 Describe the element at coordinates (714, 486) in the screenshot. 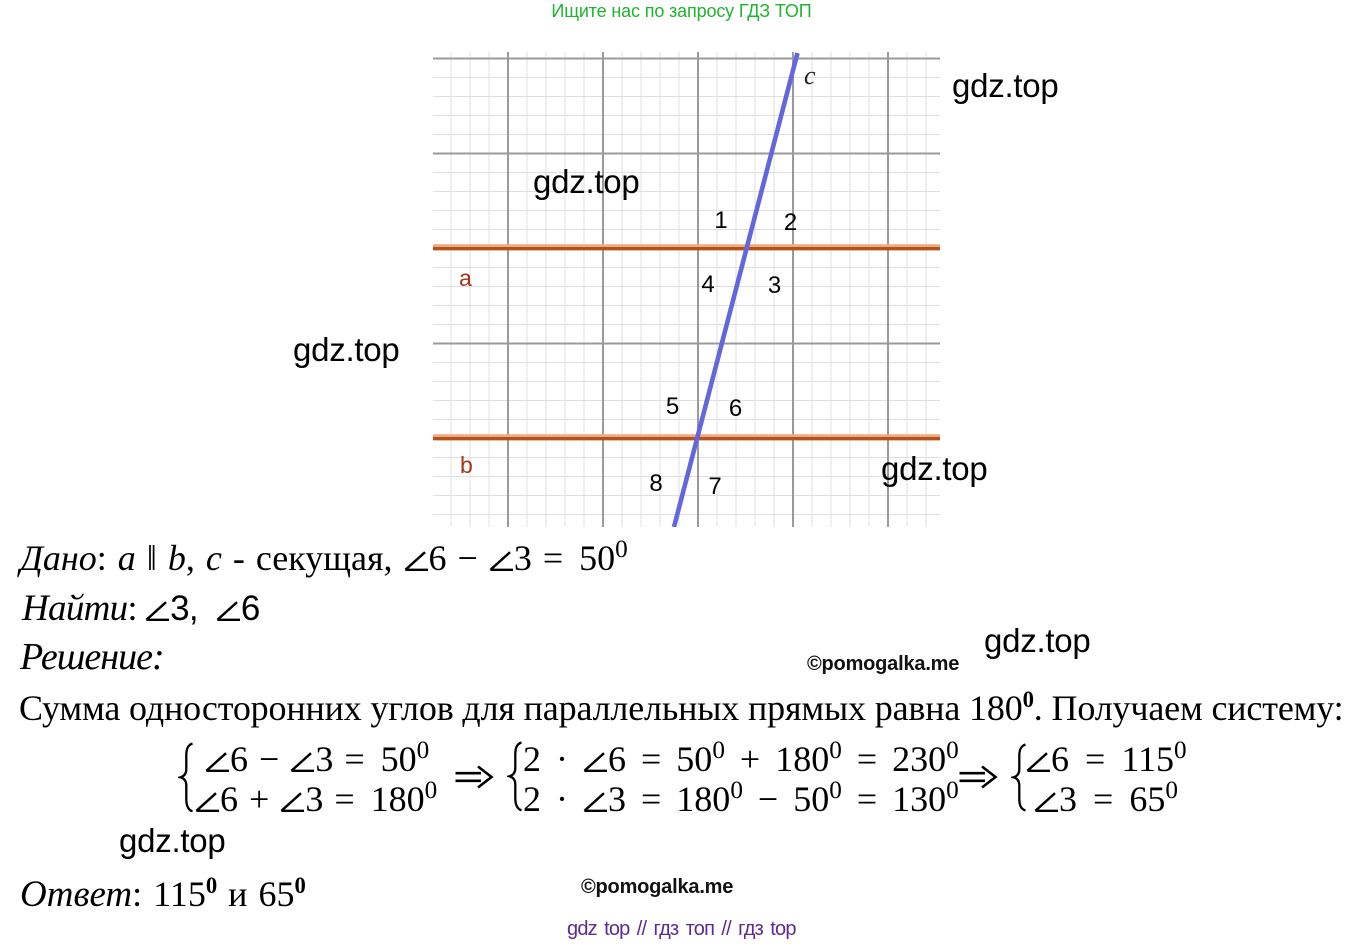

I see `svg-text: 7` at that location.